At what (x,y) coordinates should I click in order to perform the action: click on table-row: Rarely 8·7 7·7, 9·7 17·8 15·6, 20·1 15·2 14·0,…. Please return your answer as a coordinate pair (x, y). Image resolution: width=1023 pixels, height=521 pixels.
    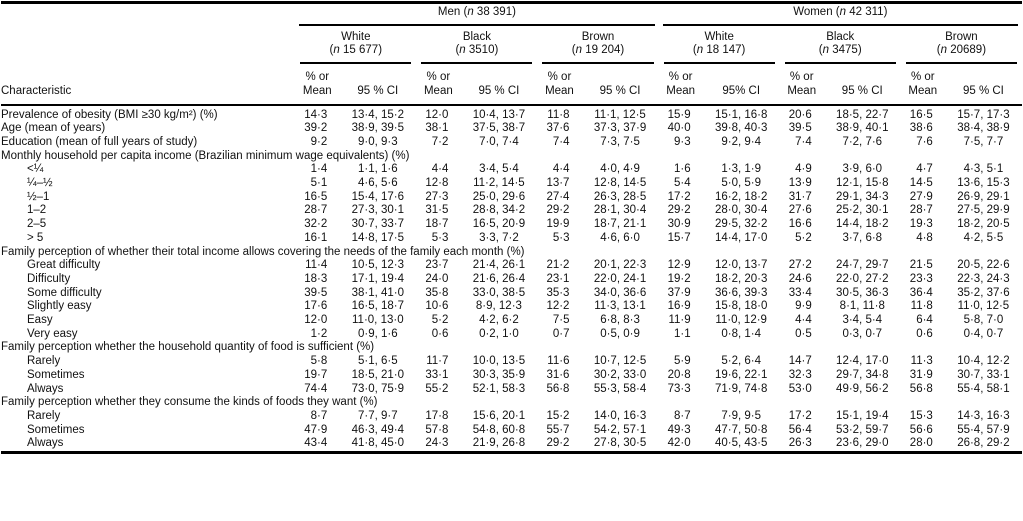
    Looking at the image, I should click on (511, 417).